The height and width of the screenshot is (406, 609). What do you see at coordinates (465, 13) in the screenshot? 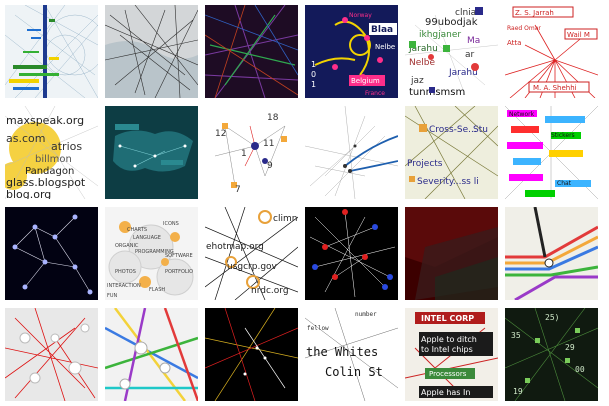
I see `word-clnia: clnia` at bounding box center [465, 13].